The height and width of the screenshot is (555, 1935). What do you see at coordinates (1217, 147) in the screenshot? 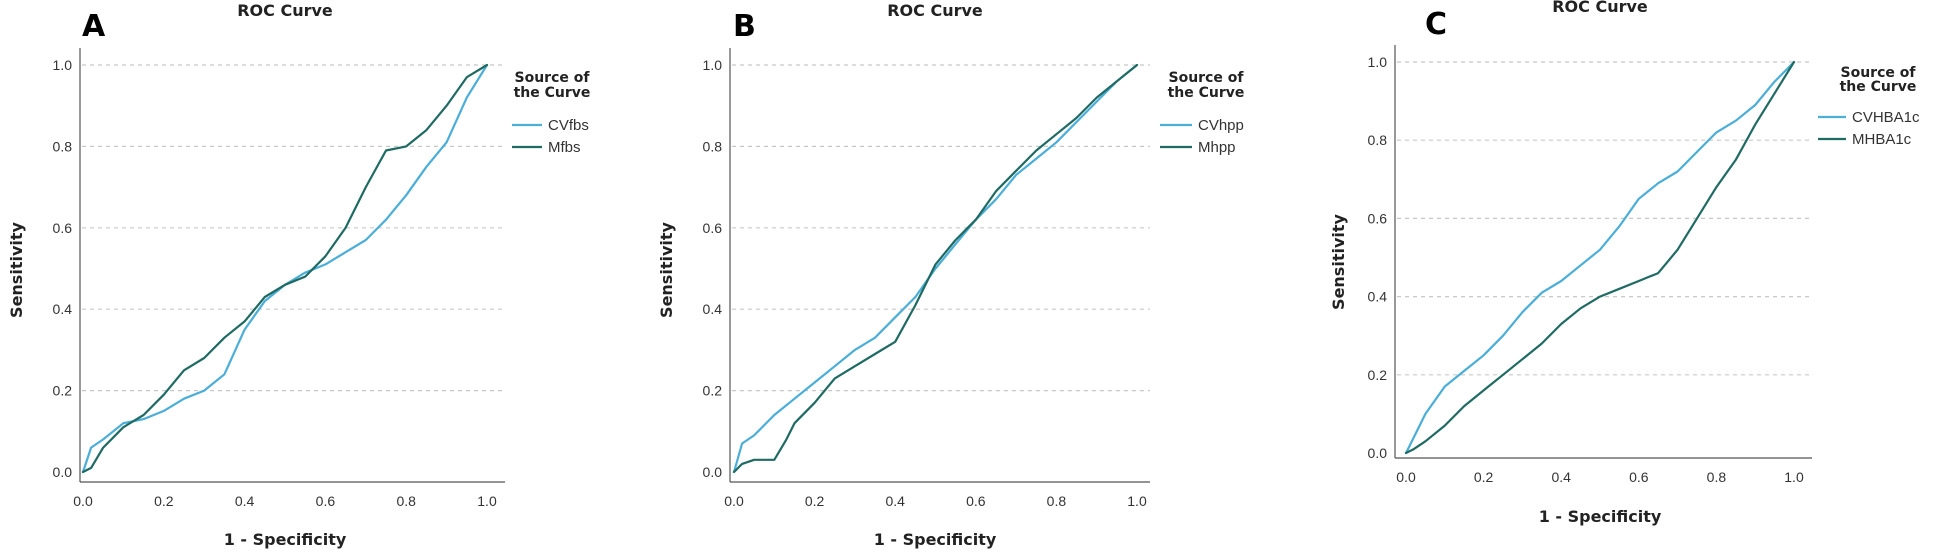
I see `legend-label-mhpp: Mhpp` at bounding box center [1217, 147].